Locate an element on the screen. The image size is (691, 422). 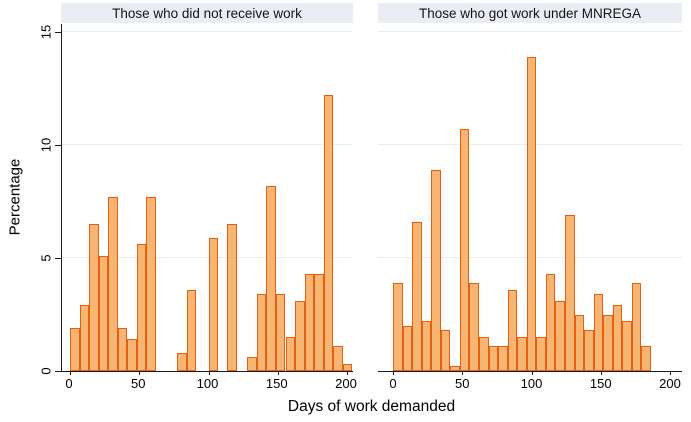
panel-title-got-work: Those who got work under MNREGA is located at coordinates (530, 13).